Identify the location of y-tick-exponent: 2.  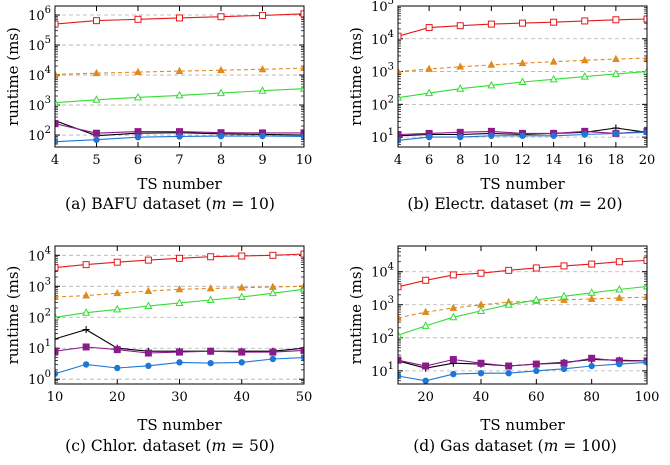
(48, 312).